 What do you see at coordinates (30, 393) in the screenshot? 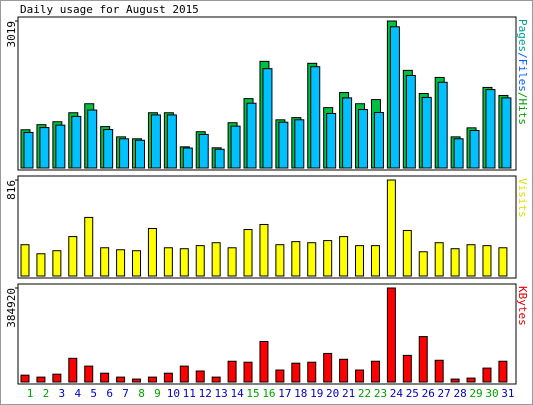
I see `x-tick-label: 1` at bounding box center [30, 393].